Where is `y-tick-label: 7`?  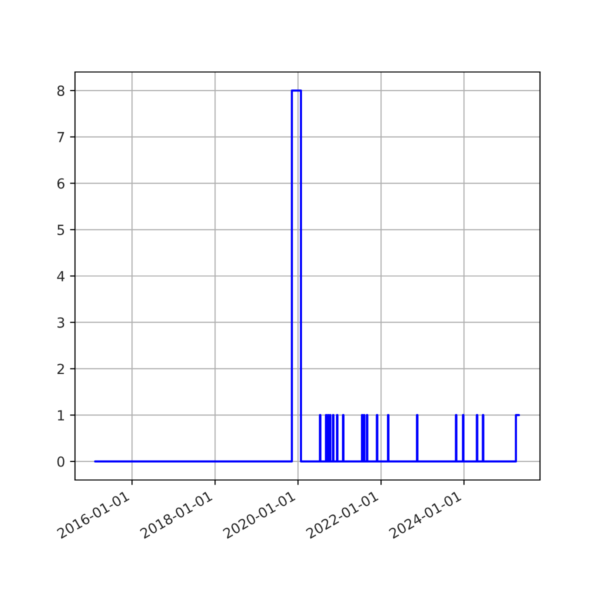 y-tick-label: 7 is located at coordinates (61, 137).